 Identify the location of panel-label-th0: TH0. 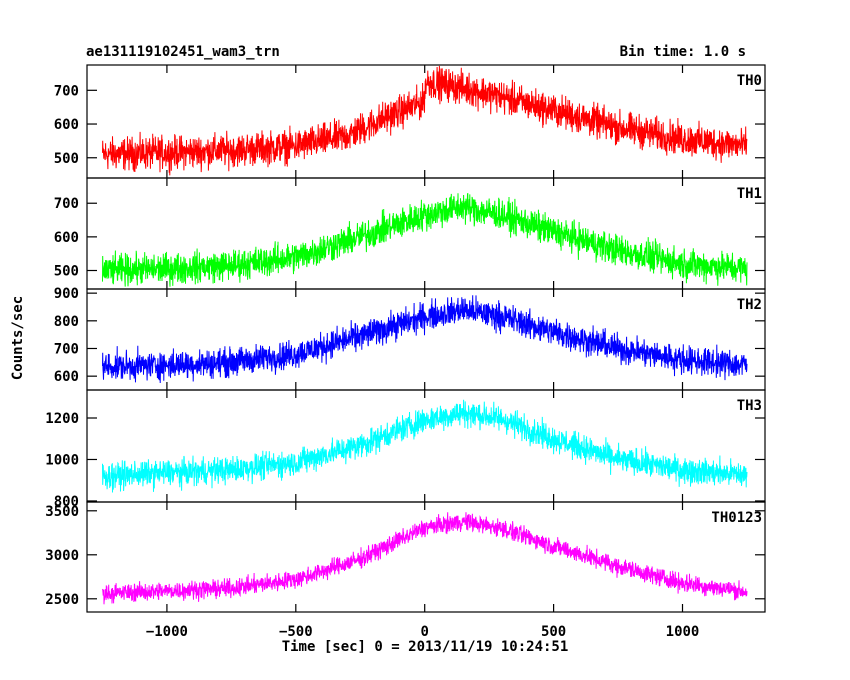
(749, 81).